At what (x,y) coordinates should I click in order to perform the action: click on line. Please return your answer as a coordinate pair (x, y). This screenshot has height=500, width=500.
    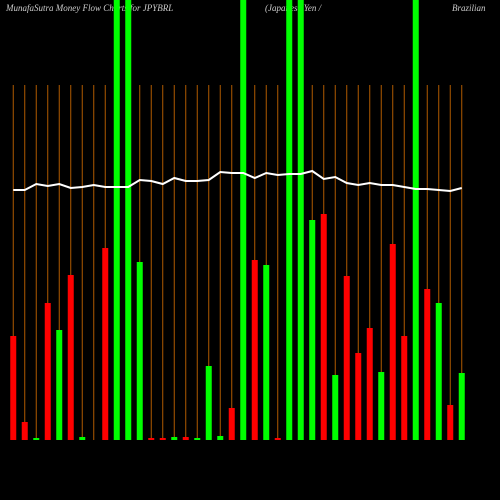
    Looking at the image, I should click on (238, 181).